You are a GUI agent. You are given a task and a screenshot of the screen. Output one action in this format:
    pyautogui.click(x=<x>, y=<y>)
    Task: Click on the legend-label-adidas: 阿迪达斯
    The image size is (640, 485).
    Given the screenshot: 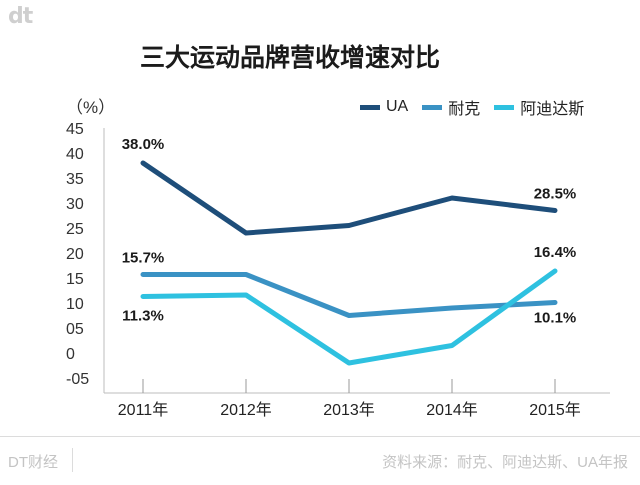 What is the action you would take?
    pyautogui.click(x=552, y=109)
    